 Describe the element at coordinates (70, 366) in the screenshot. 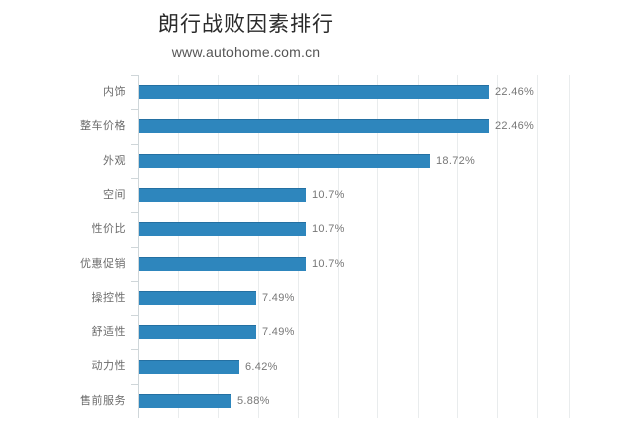

I see `category-label-wrapper: 动力性` at that location.